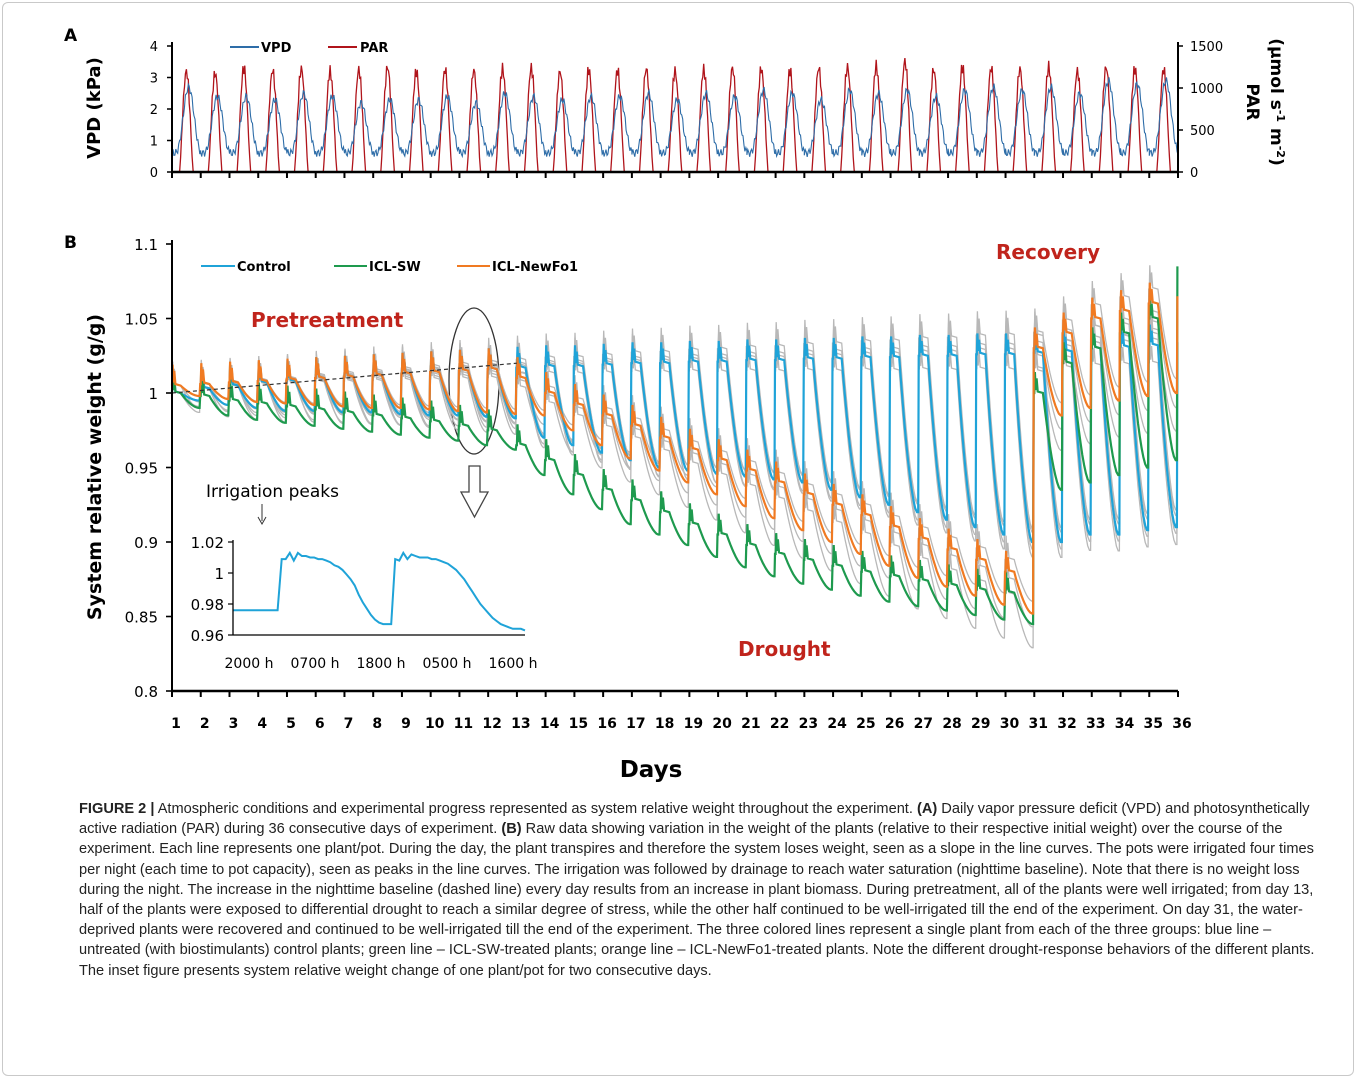  Describe the element at coordinates (141, 618) in the screenshot. I see `panel-b-y-tick-label: 0.85` at that location.